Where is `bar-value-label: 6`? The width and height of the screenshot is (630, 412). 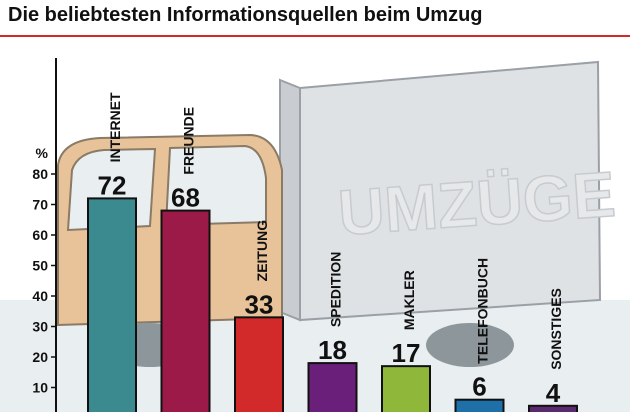 bar-value-label: 6 is located at coordinates (479, 387).